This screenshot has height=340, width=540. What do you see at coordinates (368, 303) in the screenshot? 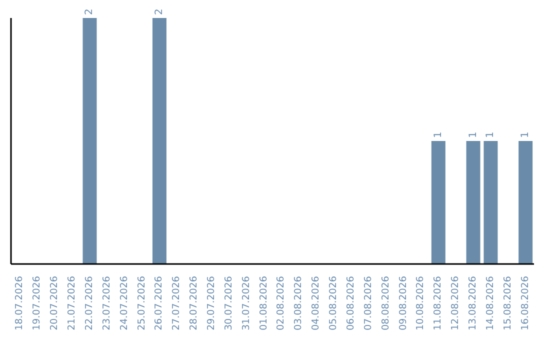
I see `x-tick-label: 07.08.2026` at bounding box center [368, 303].